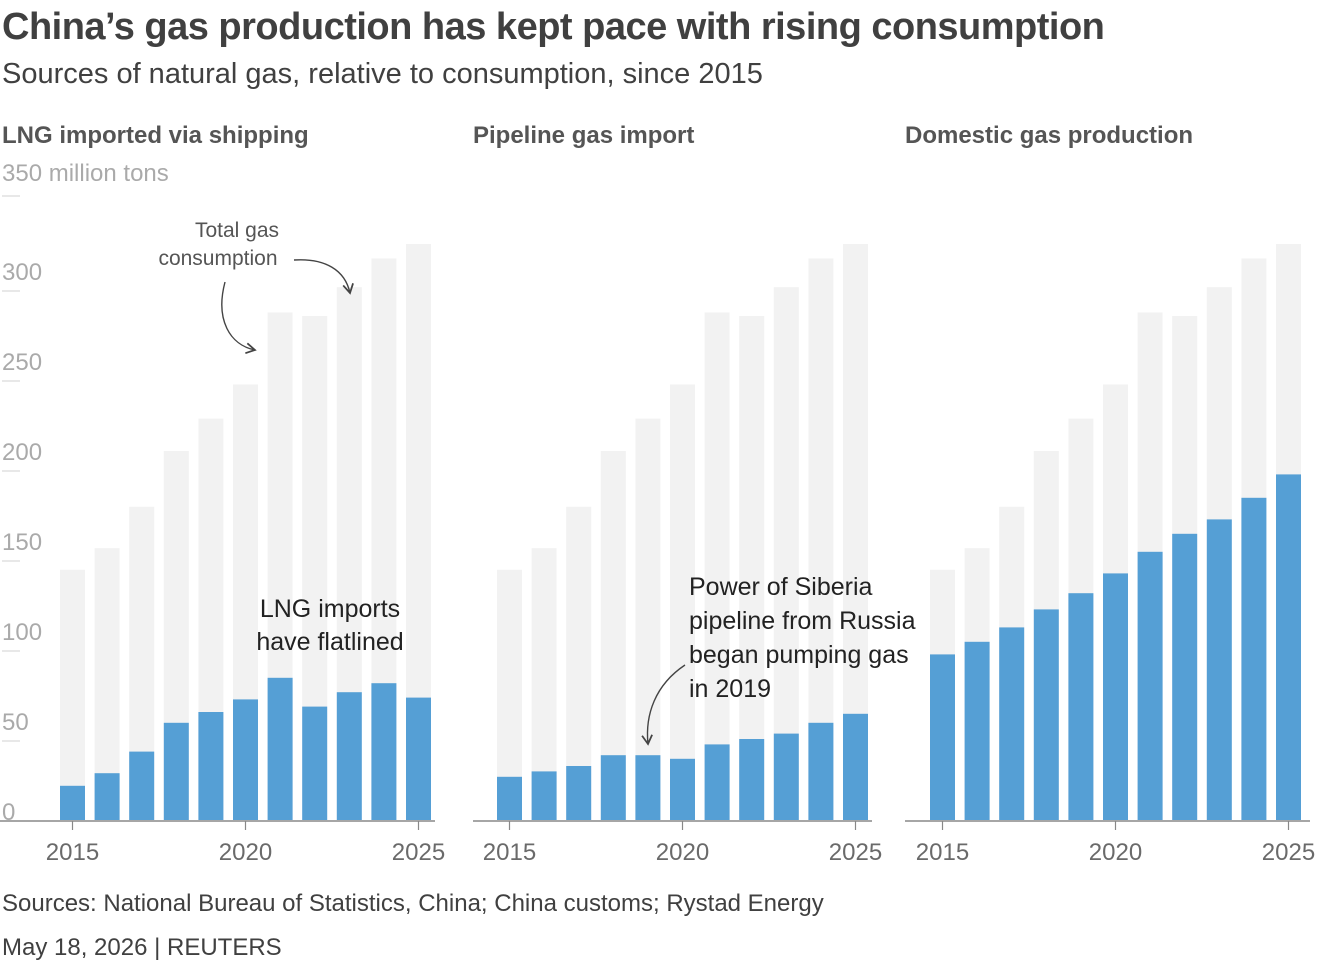  Describe the element at coordinates (142, 947) in the screenshot. I see `dateline: May 18, 2026 | REUTERS` at that location.